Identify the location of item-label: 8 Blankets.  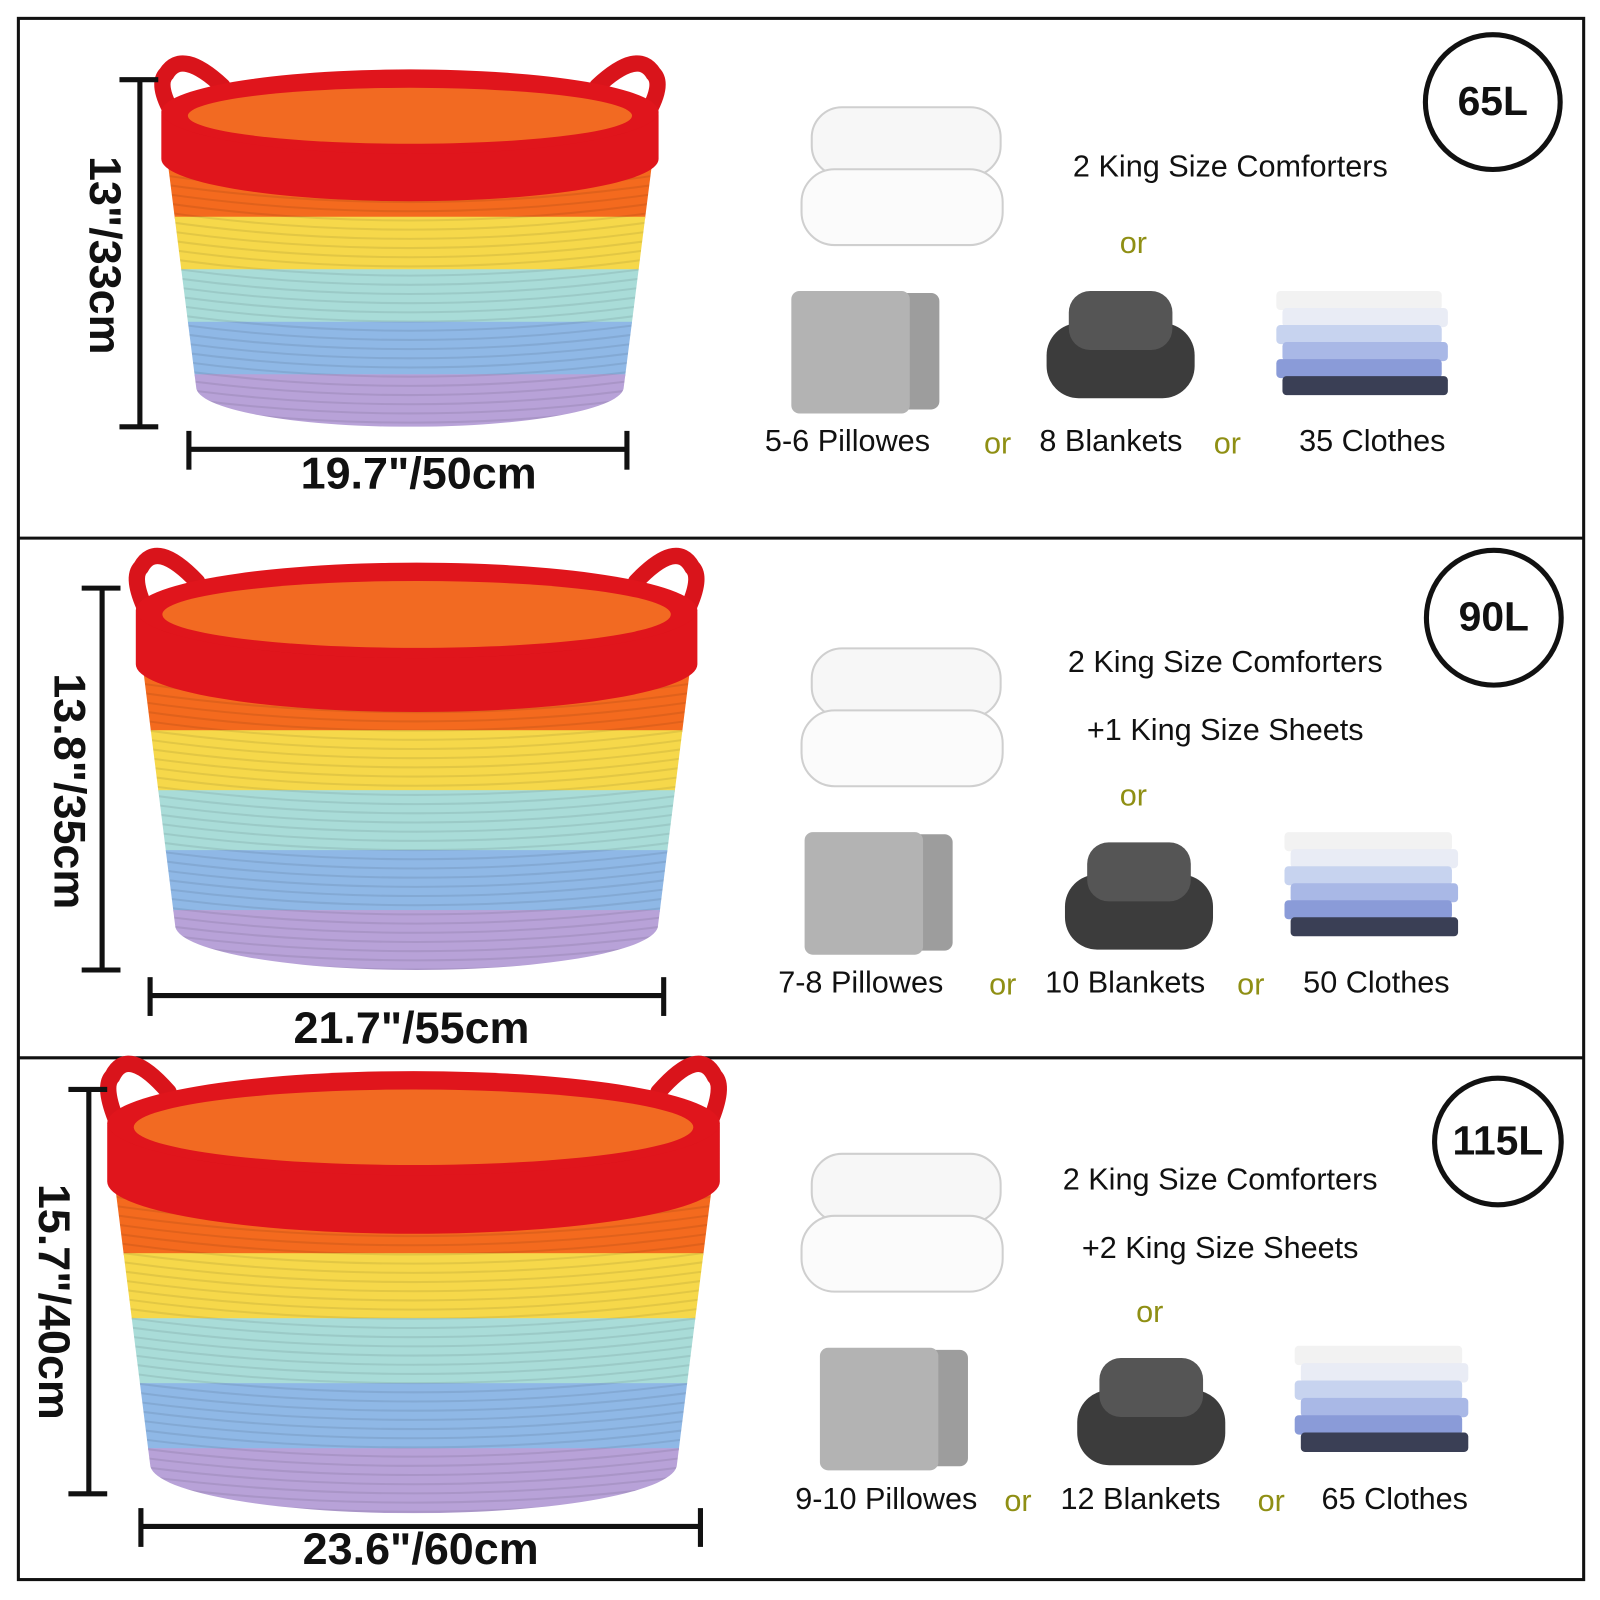
(1110, 441).